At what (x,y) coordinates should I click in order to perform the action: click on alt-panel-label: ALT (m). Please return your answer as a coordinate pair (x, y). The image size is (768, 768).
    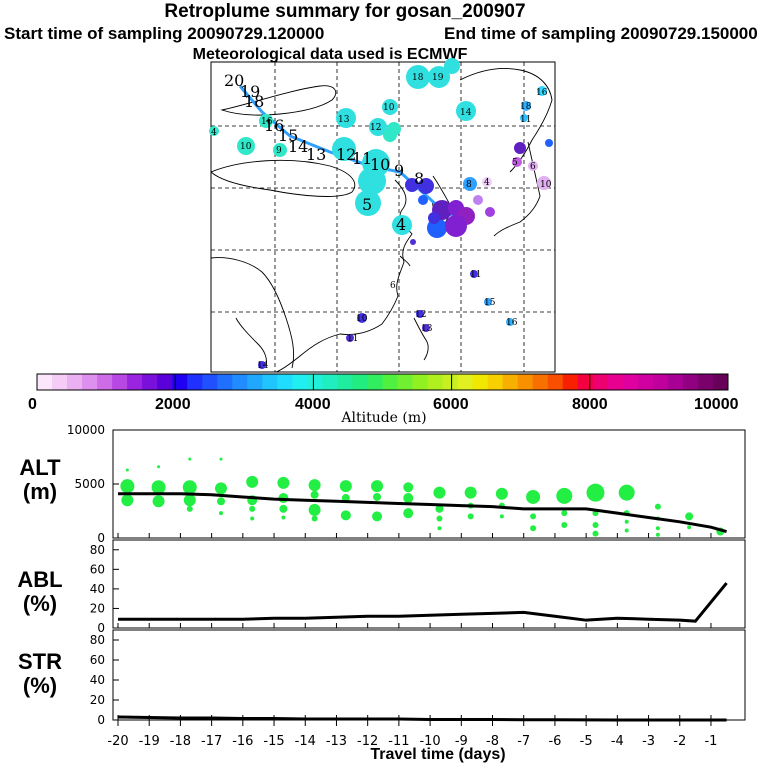
    Looking at the image, I should click on (40, 480).